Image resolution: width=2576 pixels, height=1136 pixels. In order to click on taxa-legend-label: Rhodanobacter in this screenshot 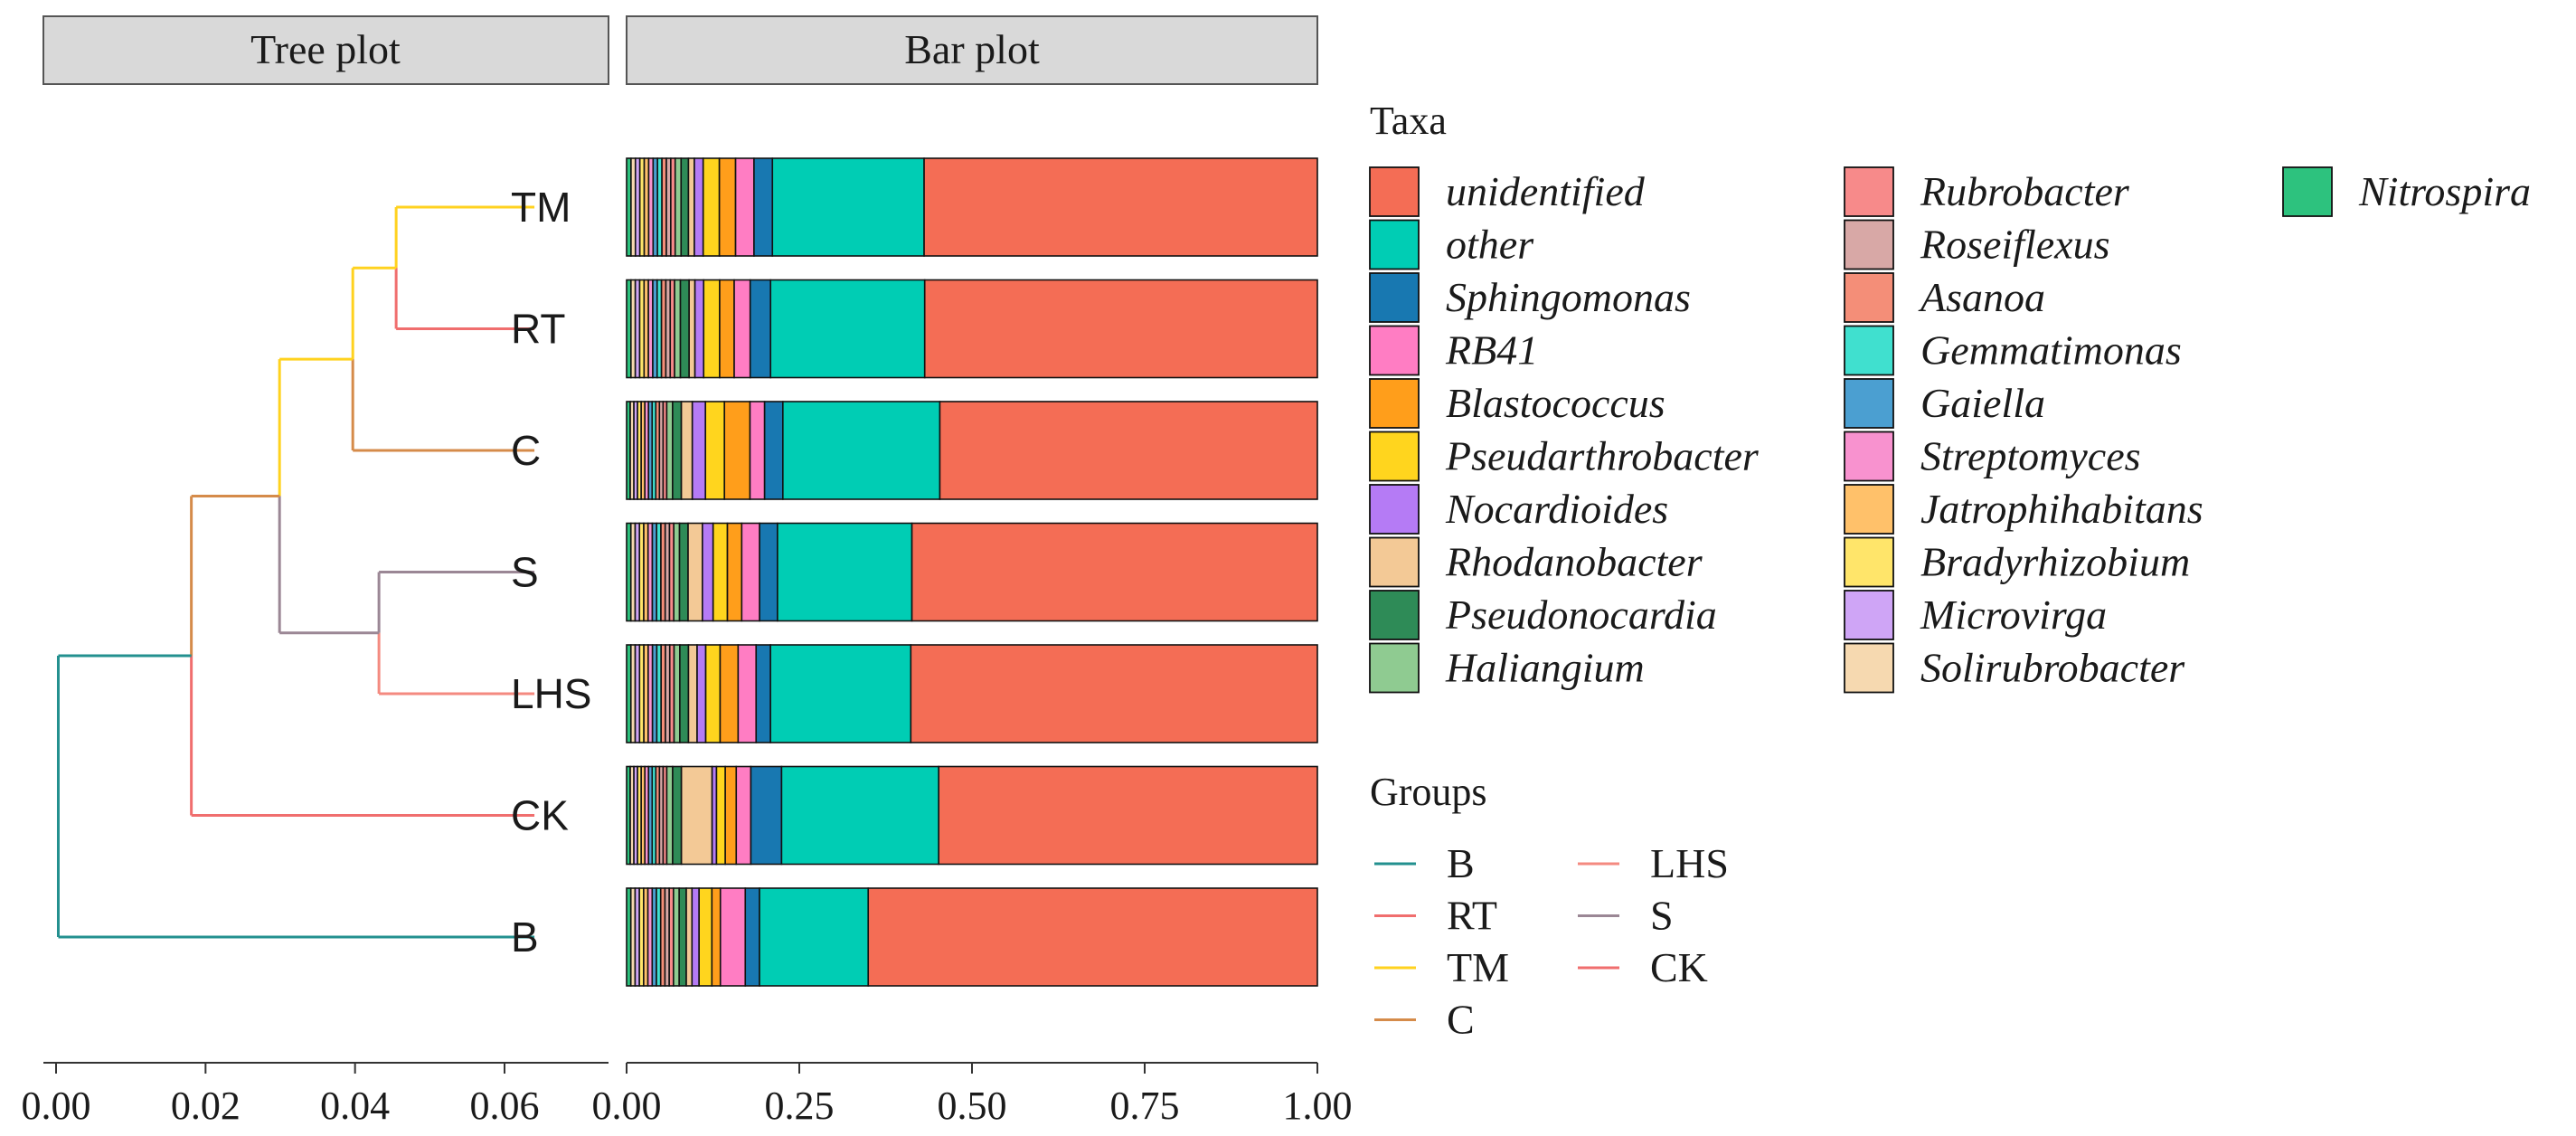, I will do `click(1574, 562)`.